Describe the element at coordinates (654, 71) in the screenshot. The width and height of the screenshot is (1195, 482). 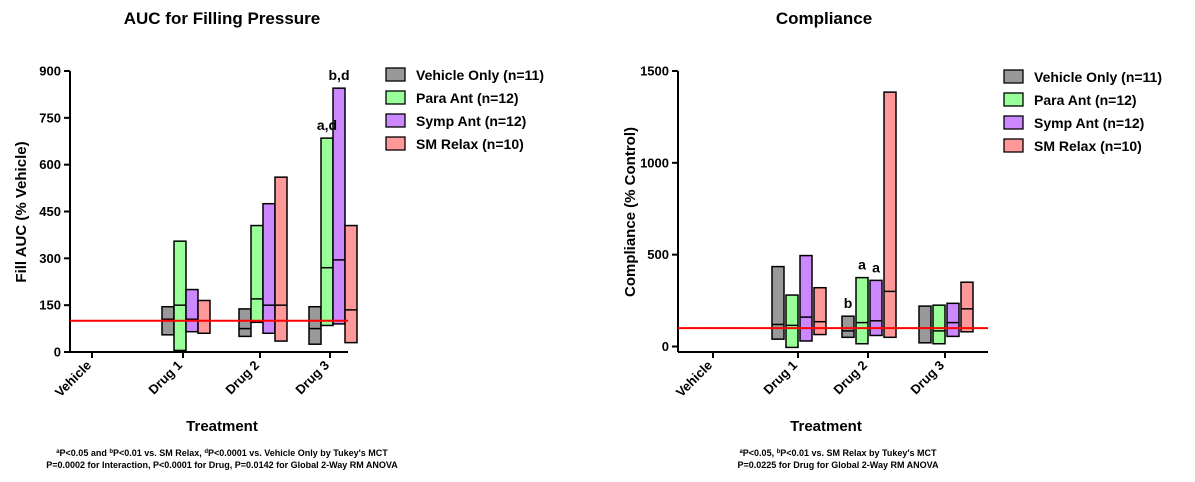
I see `y-tick-label: 1500` at that location.